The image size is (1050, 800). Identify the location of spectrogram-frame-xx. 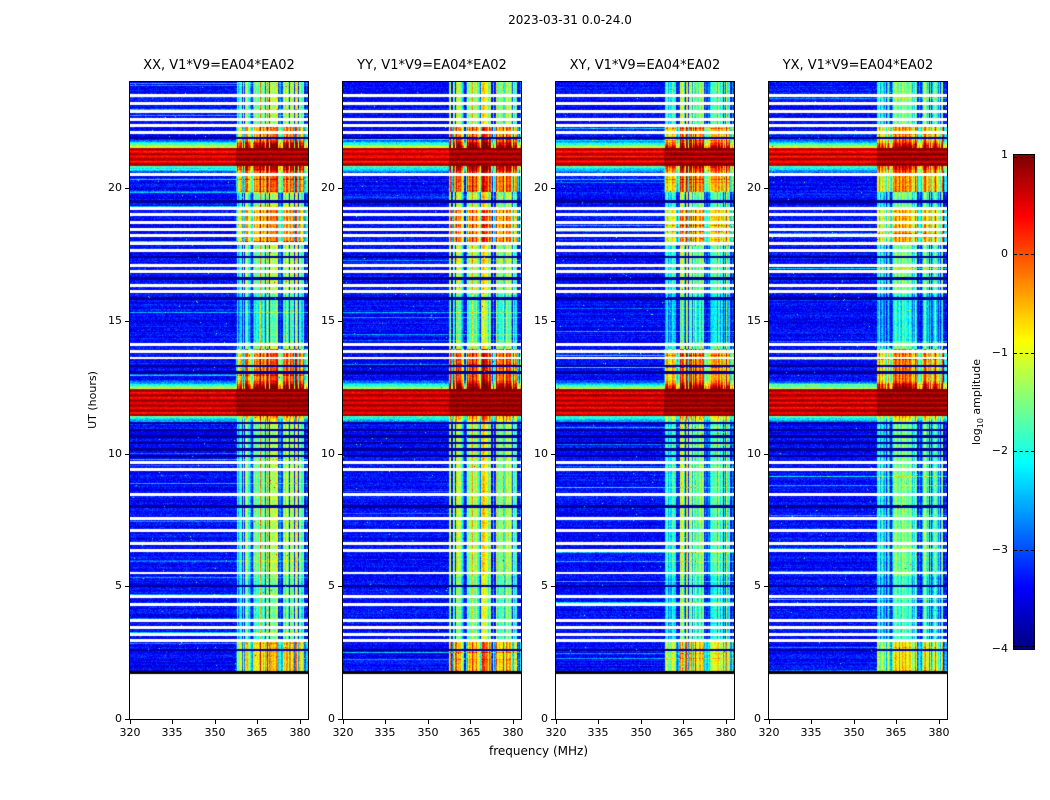
(219, 400).